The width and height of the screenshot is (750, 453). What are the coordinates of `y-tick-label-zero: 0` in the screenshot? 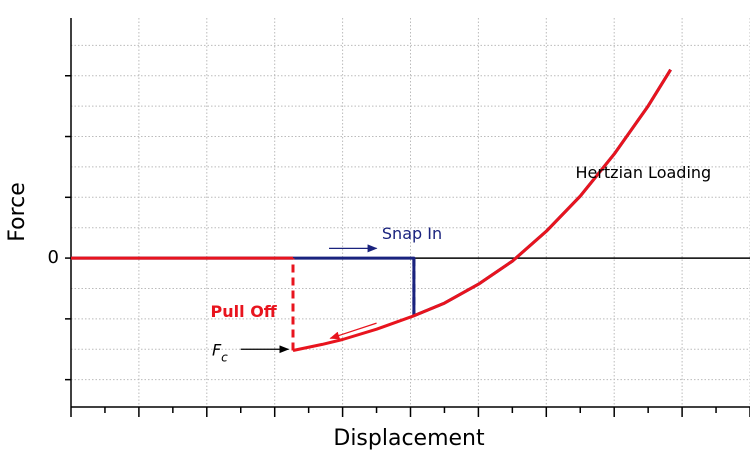 It's located at (53, 257).